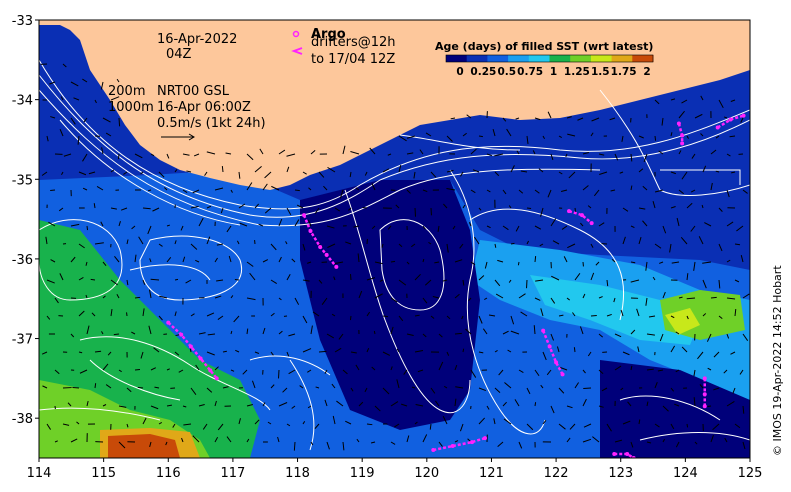 The width and height of the screenshot is (791, 492). Describe the element at coordinates (197, 39) in the screenshot. I see `date-label: 16-Apr-2022` at that location.